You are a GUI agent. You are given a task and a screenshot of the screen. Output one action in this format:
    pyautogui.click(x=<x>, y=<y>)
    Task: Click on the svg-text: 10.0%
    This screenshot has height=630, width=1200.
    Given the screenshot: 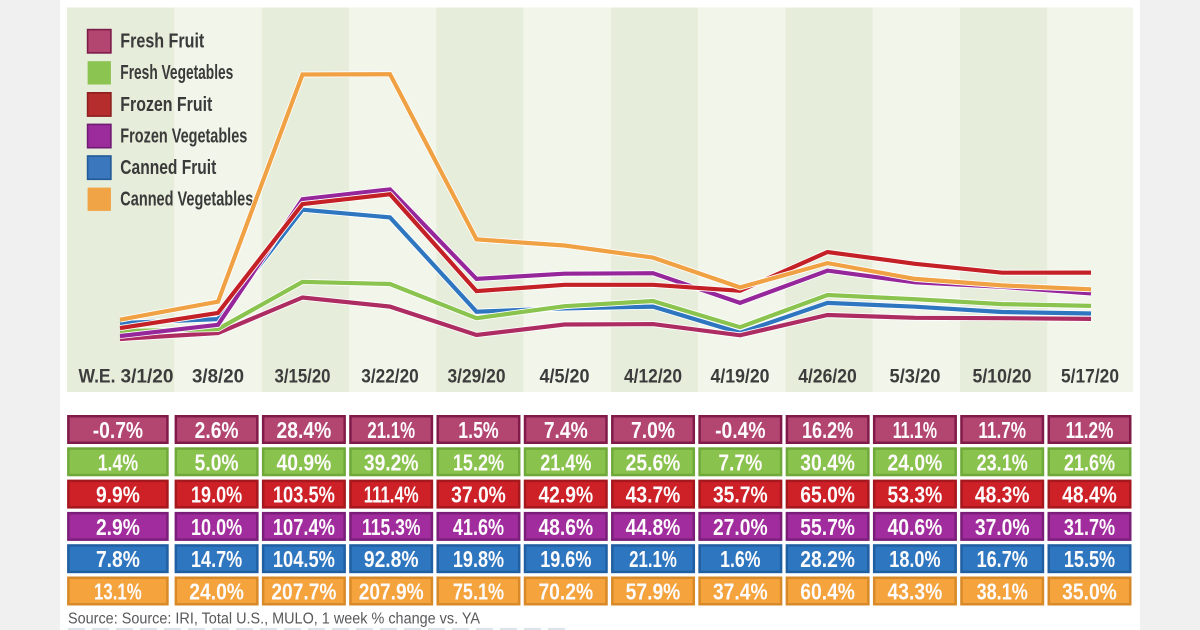 What is the action you would take?
    pyautogui.click(x=216, y=527)
    